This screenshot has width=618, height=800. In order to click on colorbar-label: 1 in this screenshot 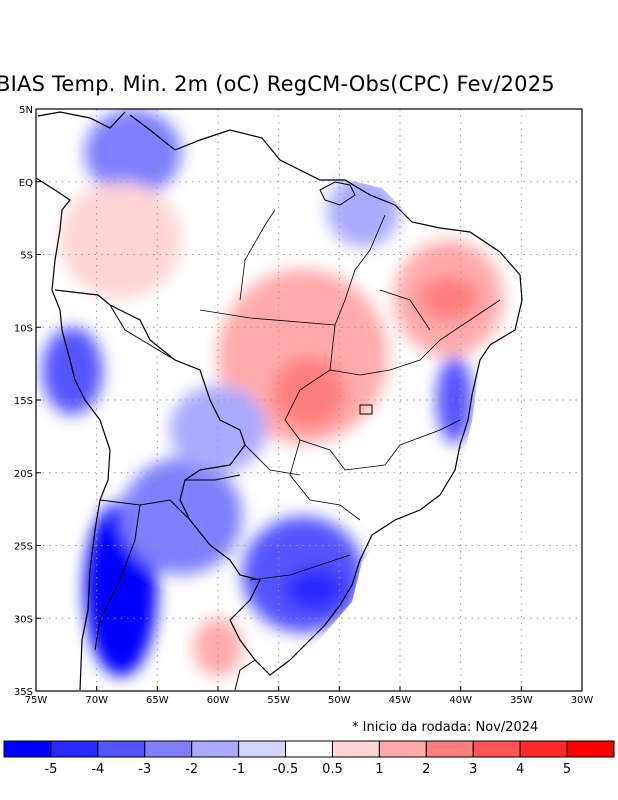, I will do `click(379, 769)`.